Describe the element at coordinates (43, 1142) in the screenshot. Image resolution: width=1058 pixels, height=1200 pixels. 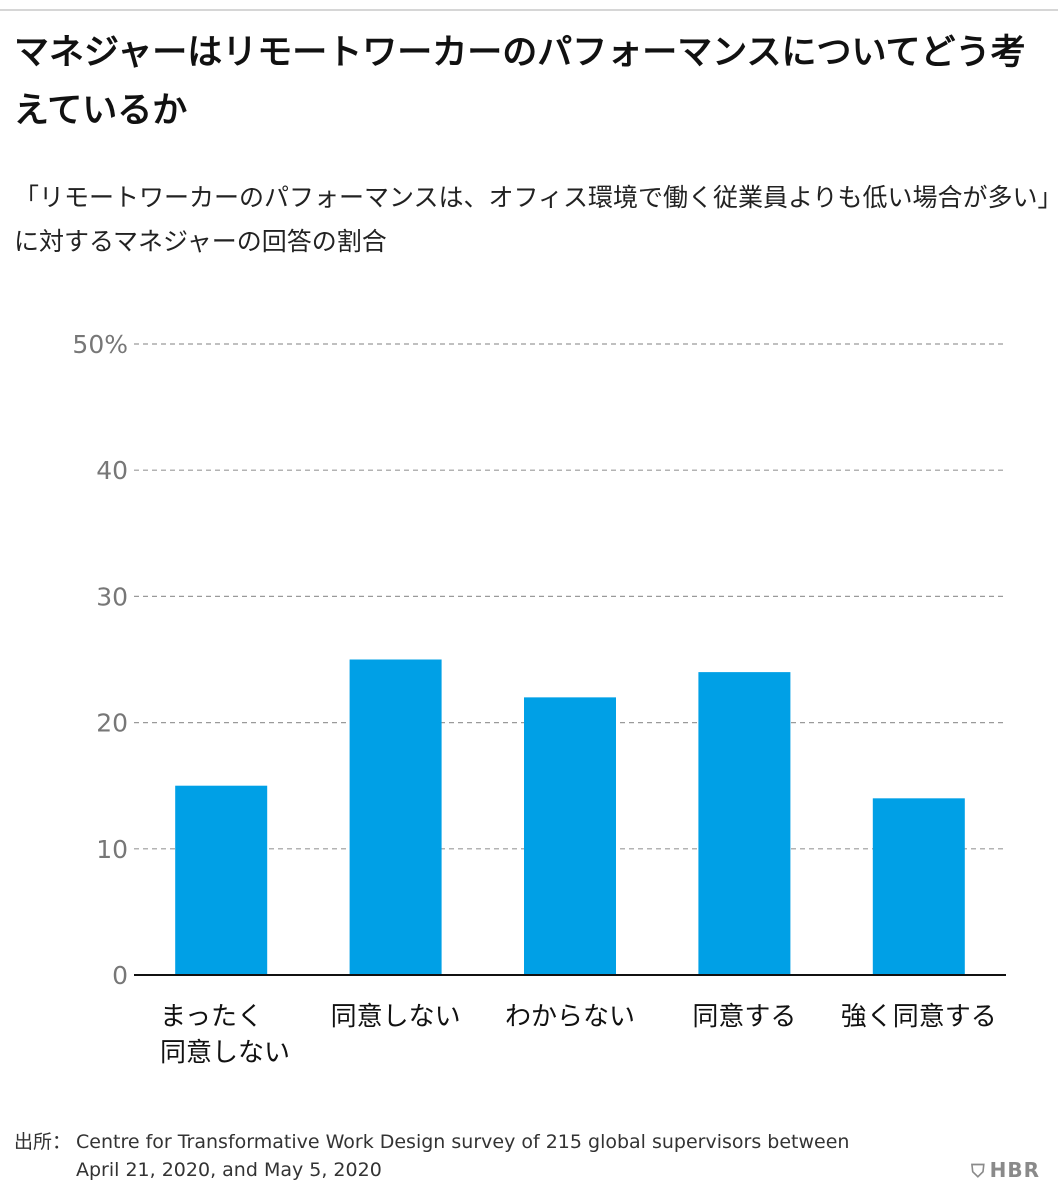
I see `source-label: 出所：` at that location.